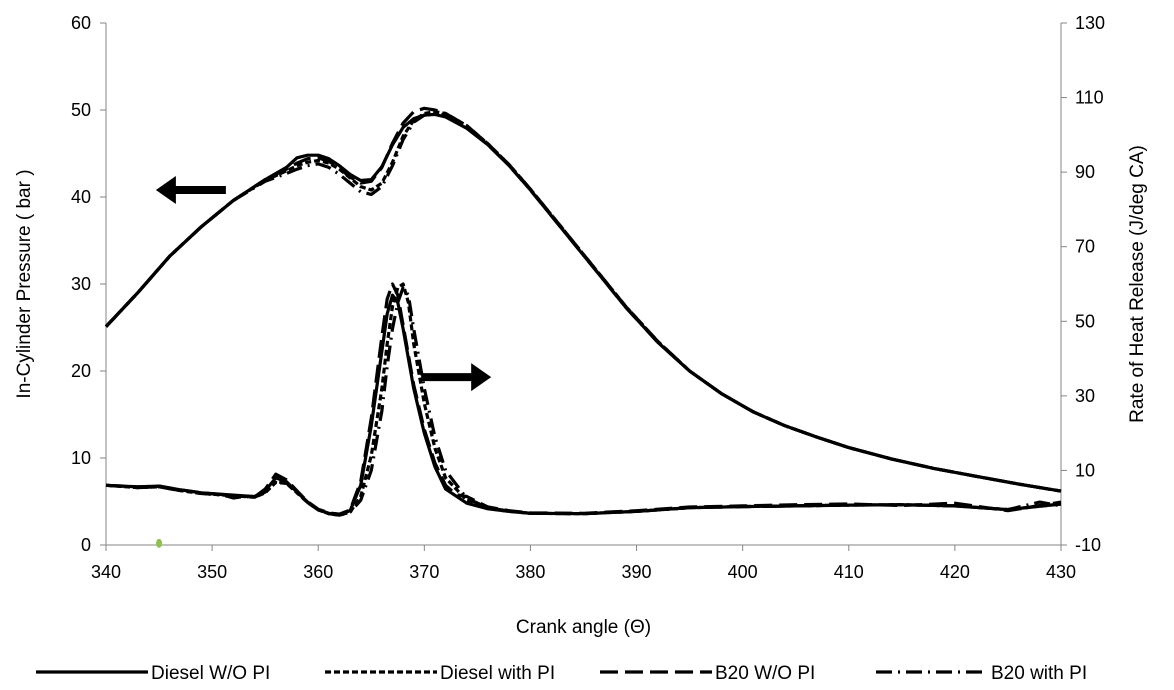 Image resolution: width=1174 pixels, height=690 pixels. I want to click on x-tick-label: 380, so click(530, 572).